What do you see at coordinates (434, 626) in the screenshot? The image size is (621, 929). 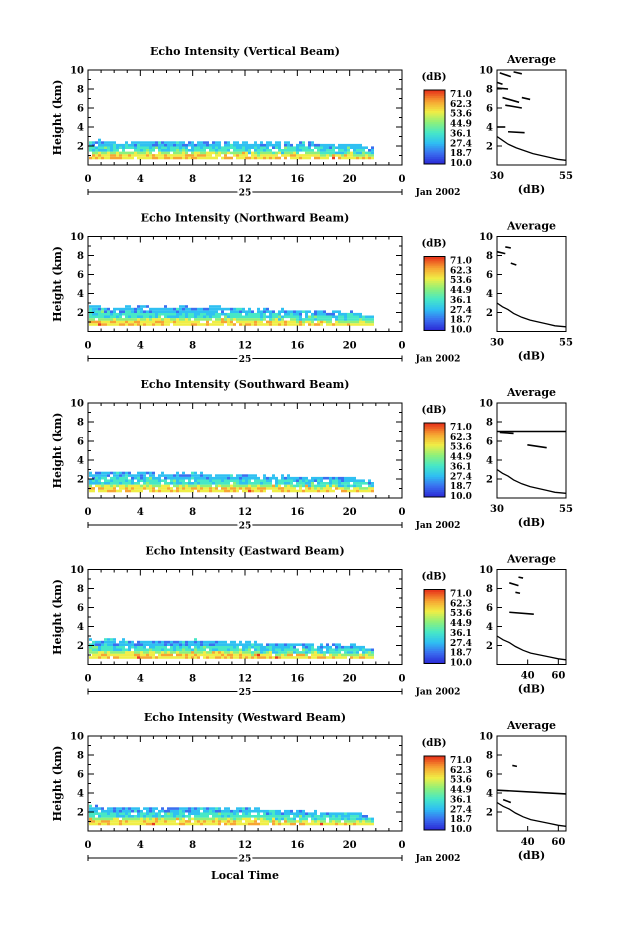 I see `colorbar-frame` at bounding box center [434, 626].